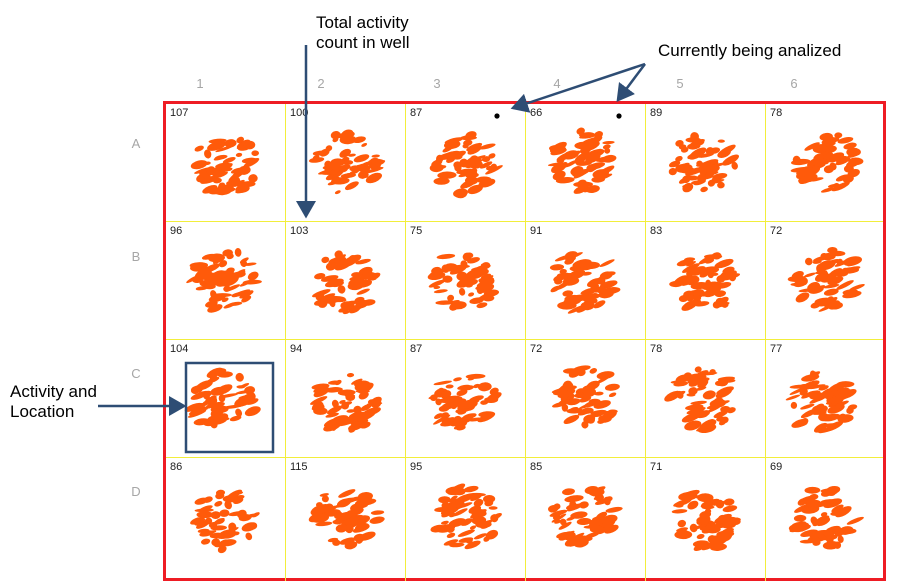 The height and width of the screenshot is (581, 904). I want to click on well: 66, so click(586, 163).